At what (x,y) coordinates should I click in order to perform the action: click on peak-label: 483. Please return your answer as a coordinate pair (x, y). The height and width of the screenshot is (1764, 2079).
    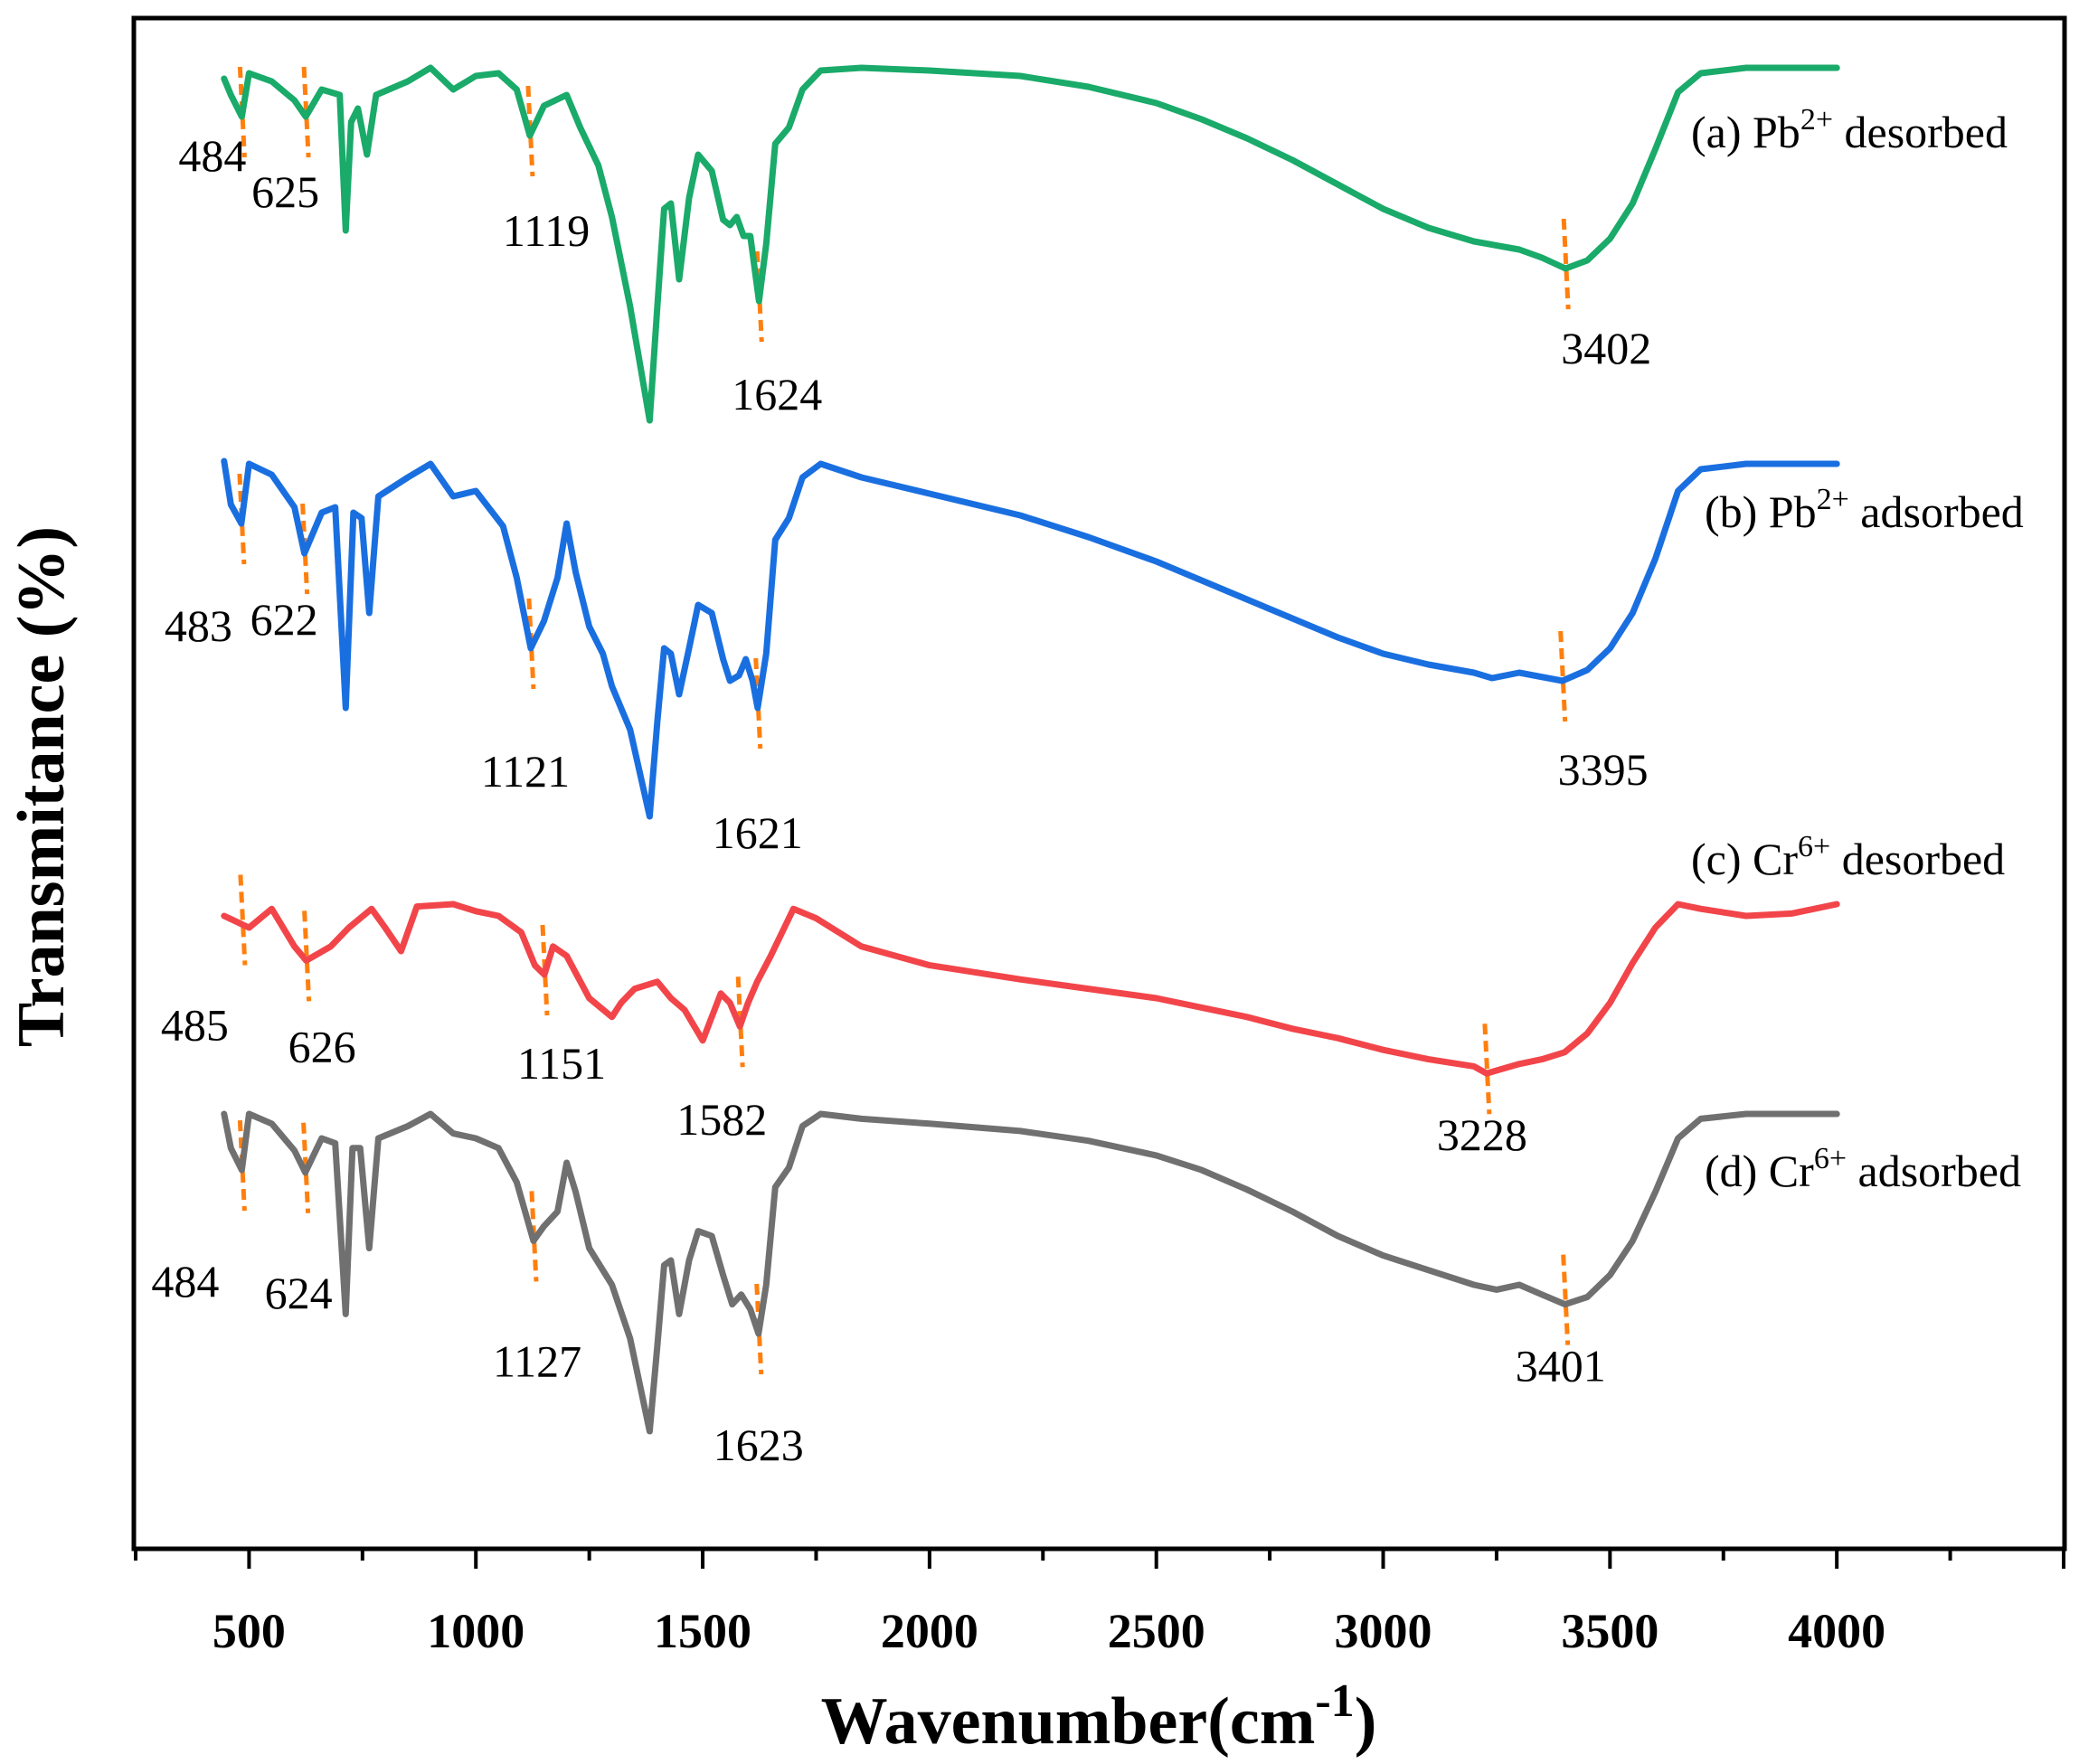
    Looking at the image, I should click on (198, 626).